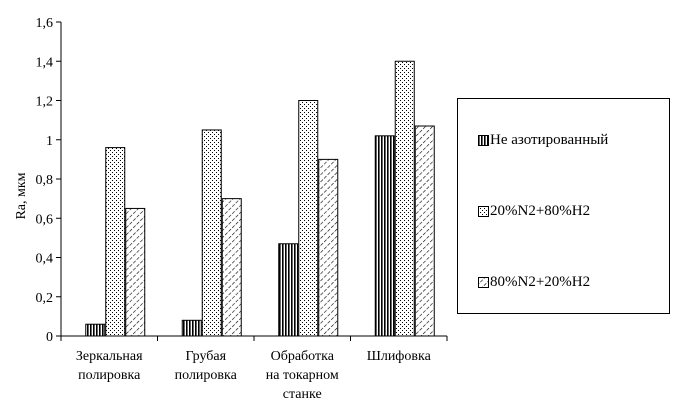 This screenshot has width=678, height=406. I want to click on y-tick-label: 0,2, so click(45, 298).